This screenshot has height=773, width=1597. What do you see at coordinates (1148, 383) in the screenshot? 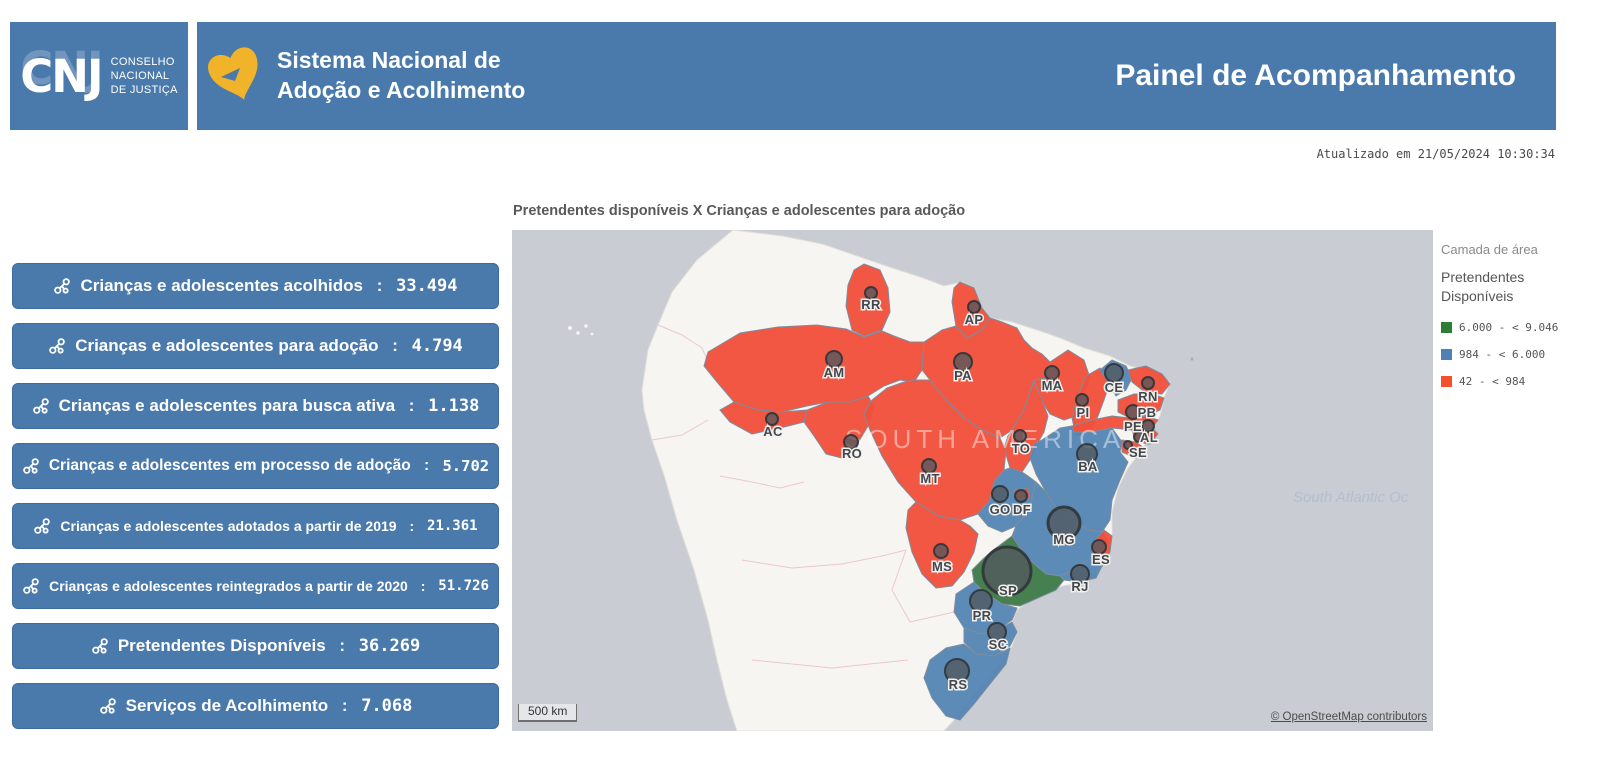
I see `state-marker-RN` at bounding box center [1148, 383].